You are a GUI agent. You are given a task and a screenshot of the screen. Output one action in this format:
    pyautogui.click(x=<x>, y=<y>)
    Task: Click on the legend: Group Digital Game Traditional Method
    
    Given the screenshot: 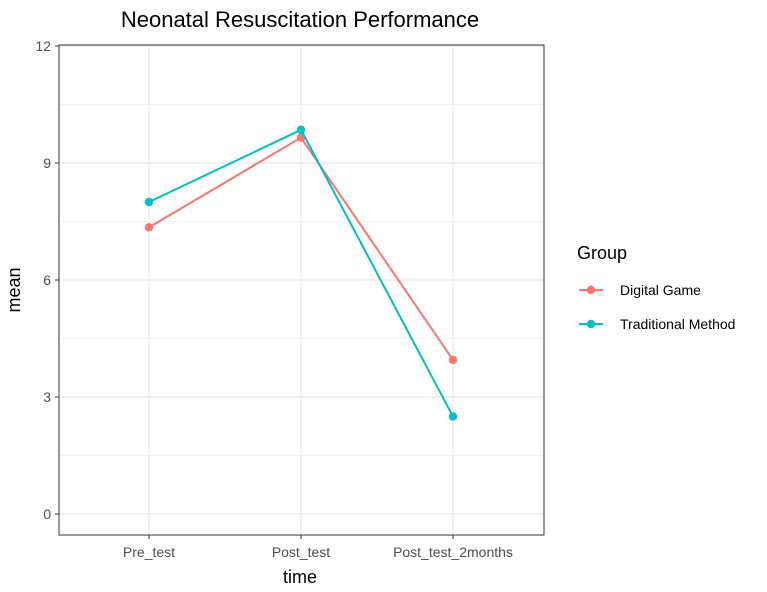 What is the action you would take?
    pyautogui.click(x=656, y=287)
    